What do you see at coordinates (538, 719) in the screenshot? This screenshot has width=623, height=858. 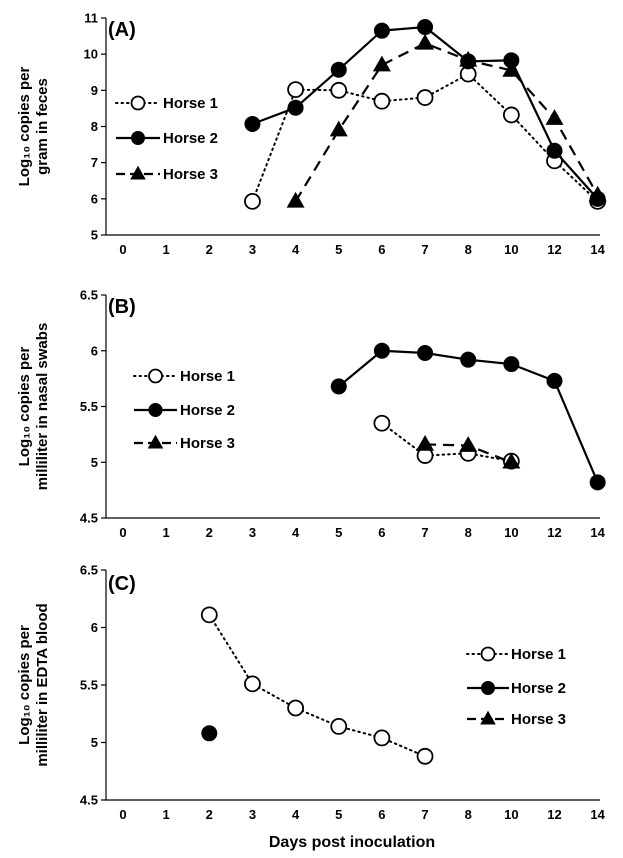 I see `legend-label: Horse 3` at bounding box center [538, 719].